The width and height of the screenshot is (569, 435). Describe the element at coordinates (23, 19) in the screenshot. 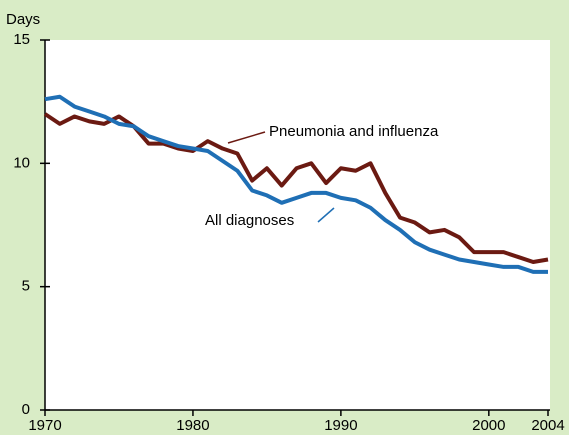

I see `y-axis-label: Days` at that location.